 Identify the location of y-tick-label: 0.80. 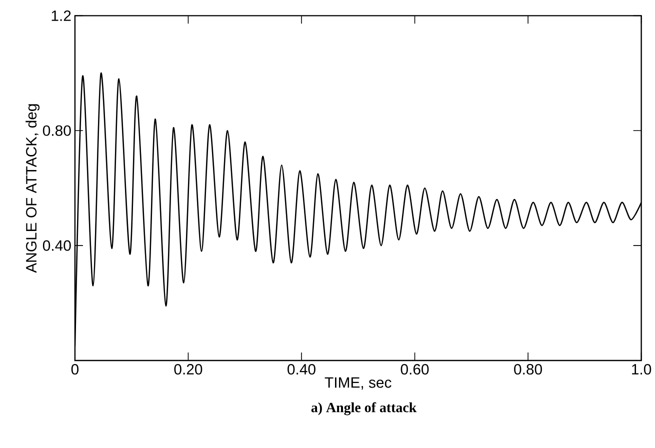
(56, 130).